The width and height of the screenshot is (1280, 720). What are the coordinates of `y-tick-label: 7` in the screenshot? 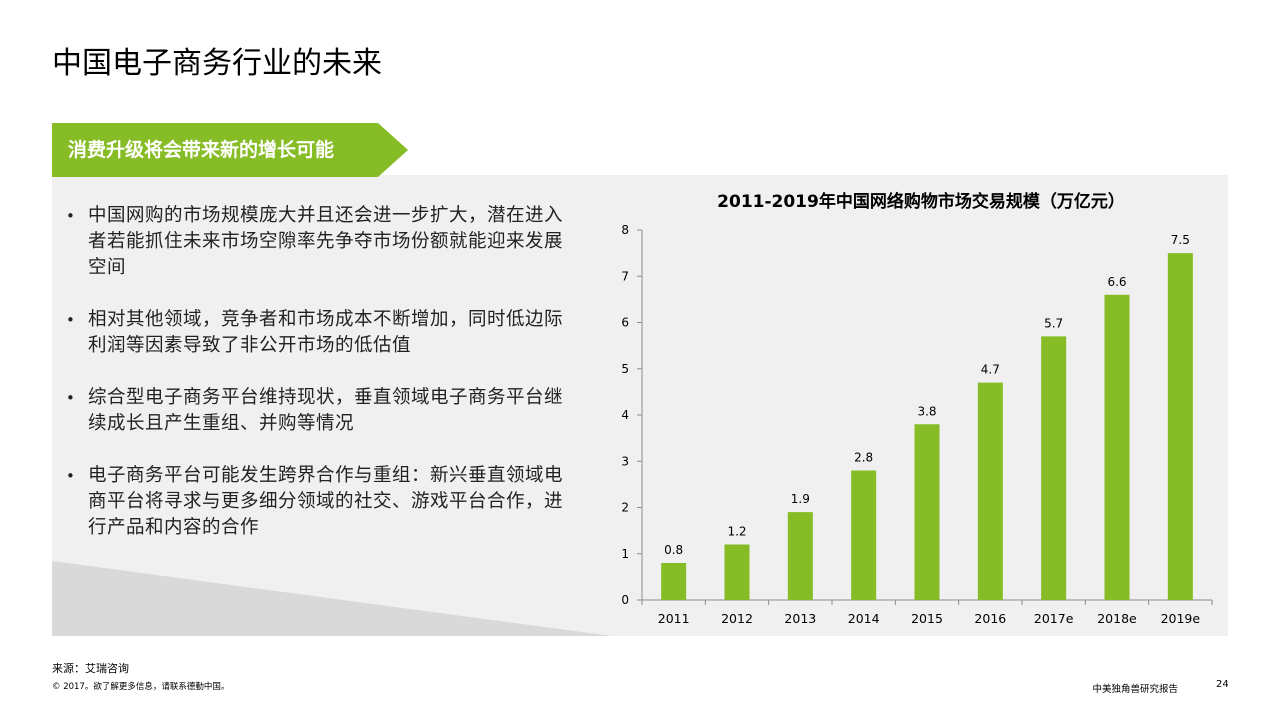 It's located at (625, 276).